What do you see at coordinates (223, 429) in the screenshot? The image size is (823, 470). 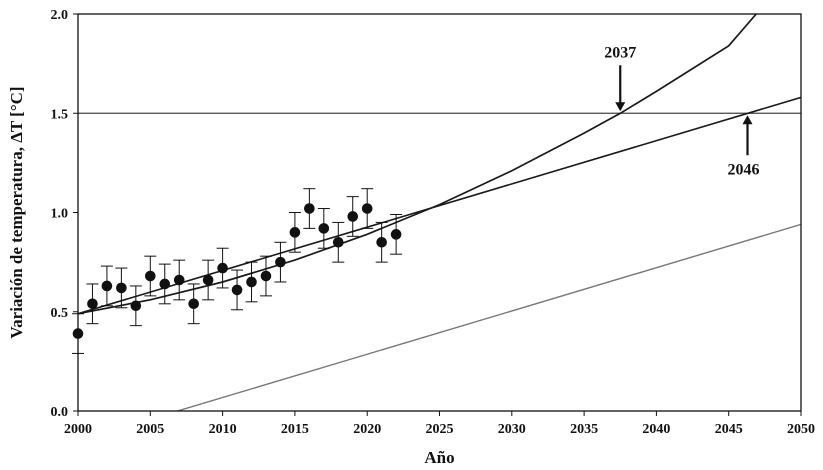 I see `x-tick-label: 2010` at bounding box center [223, 429].